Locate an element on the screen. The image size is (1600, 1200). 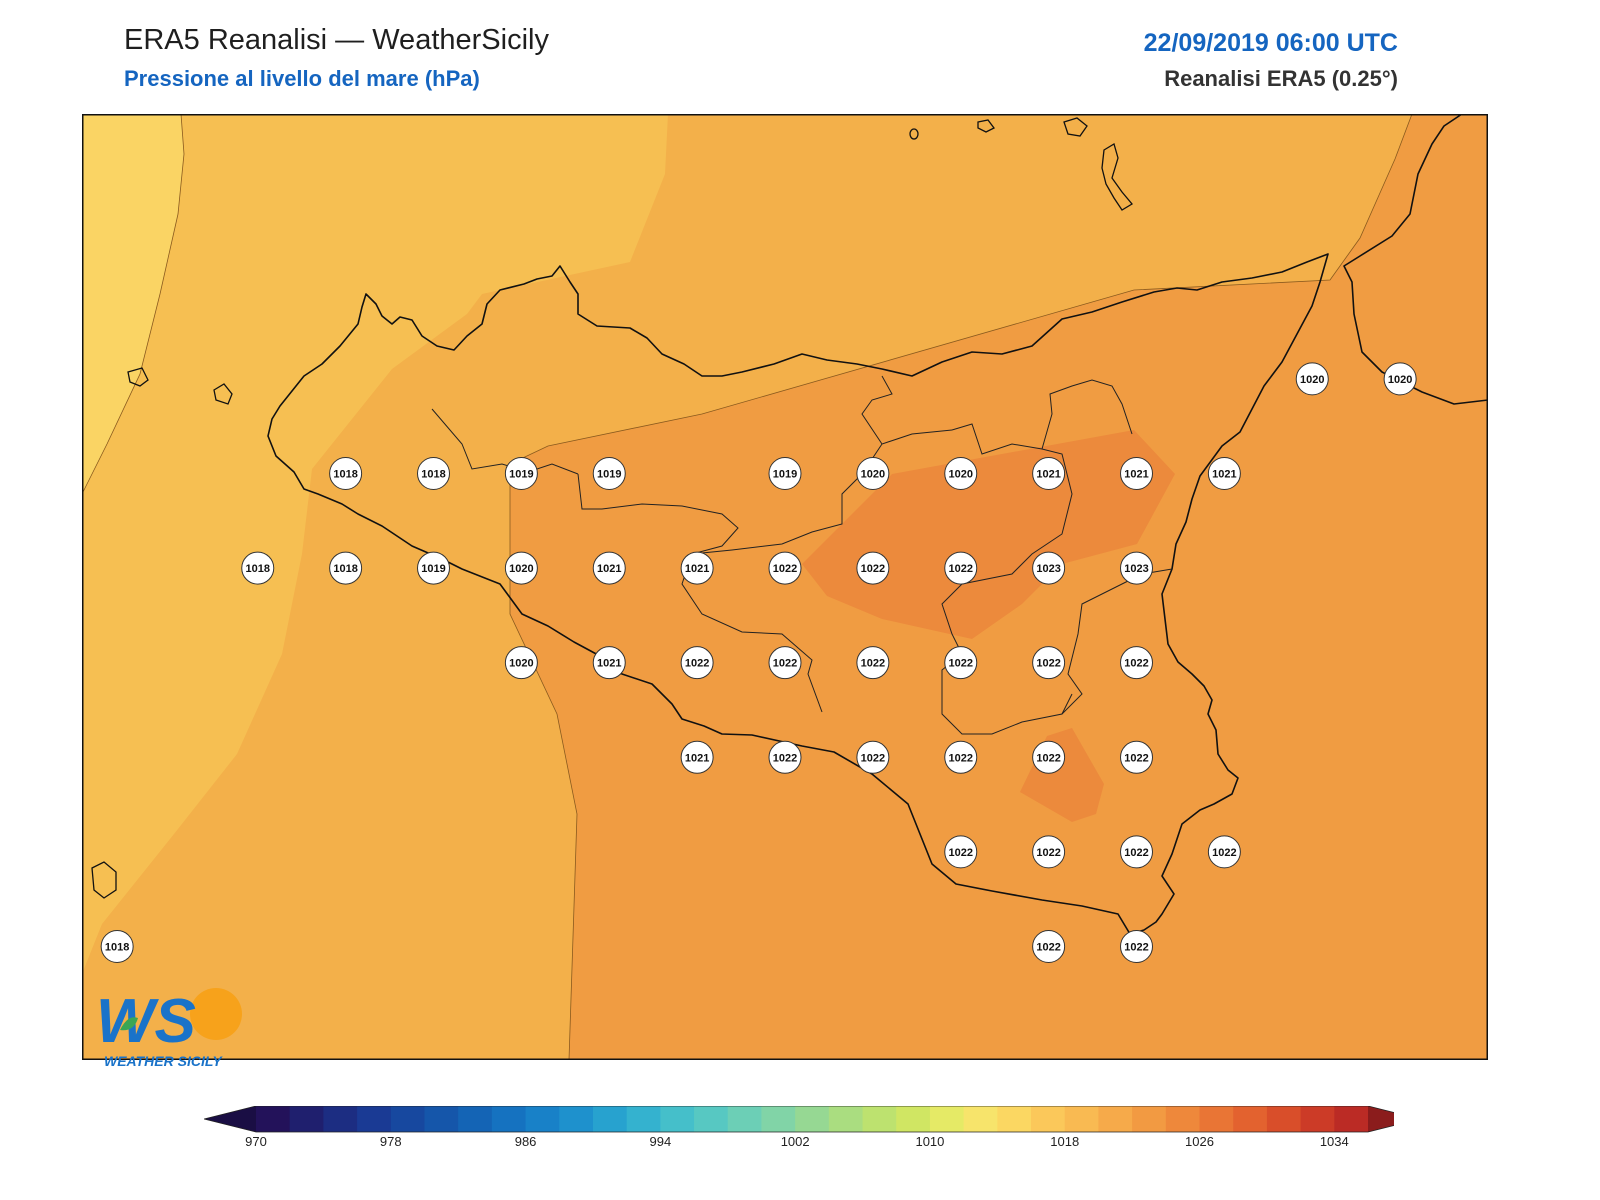
island-pantelleria is located at coordinates (104, 880).